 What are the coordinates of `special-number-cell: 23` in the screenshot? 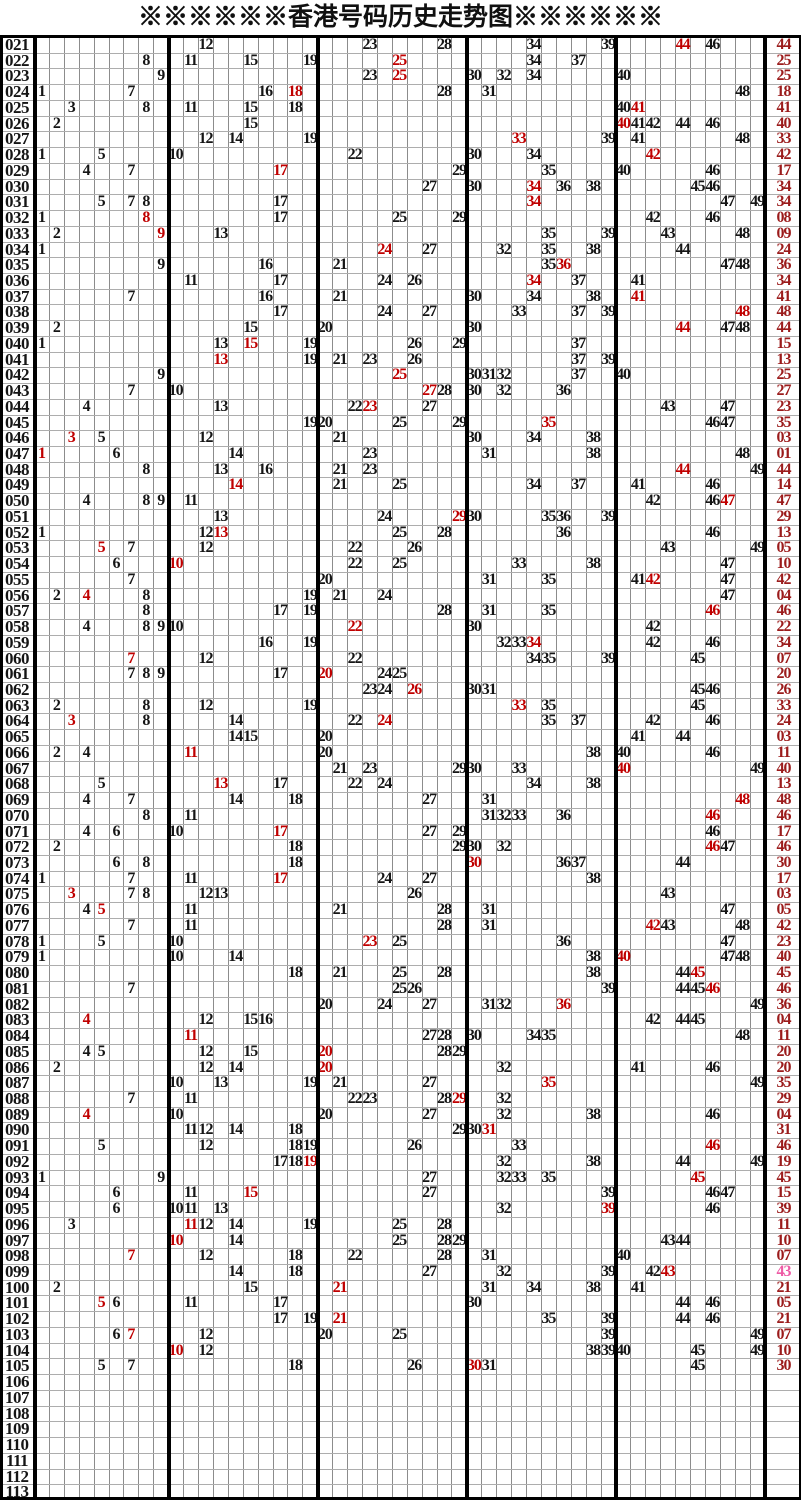 It's located at (784, 406).